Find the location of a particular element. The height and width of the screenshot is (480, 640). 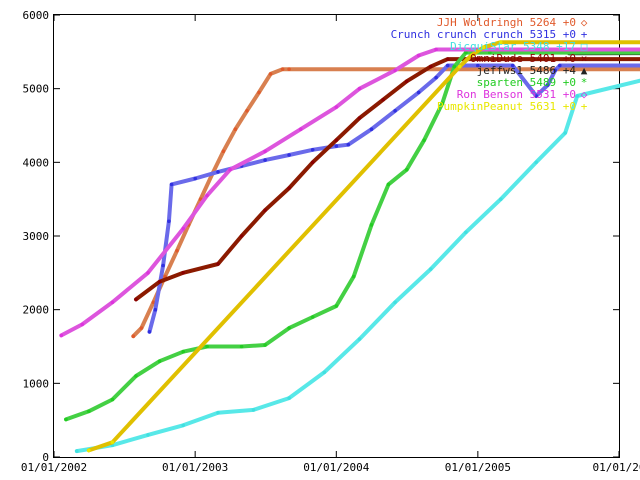

legend-marker-icon: ▲ is located at coordinates (584, 70).